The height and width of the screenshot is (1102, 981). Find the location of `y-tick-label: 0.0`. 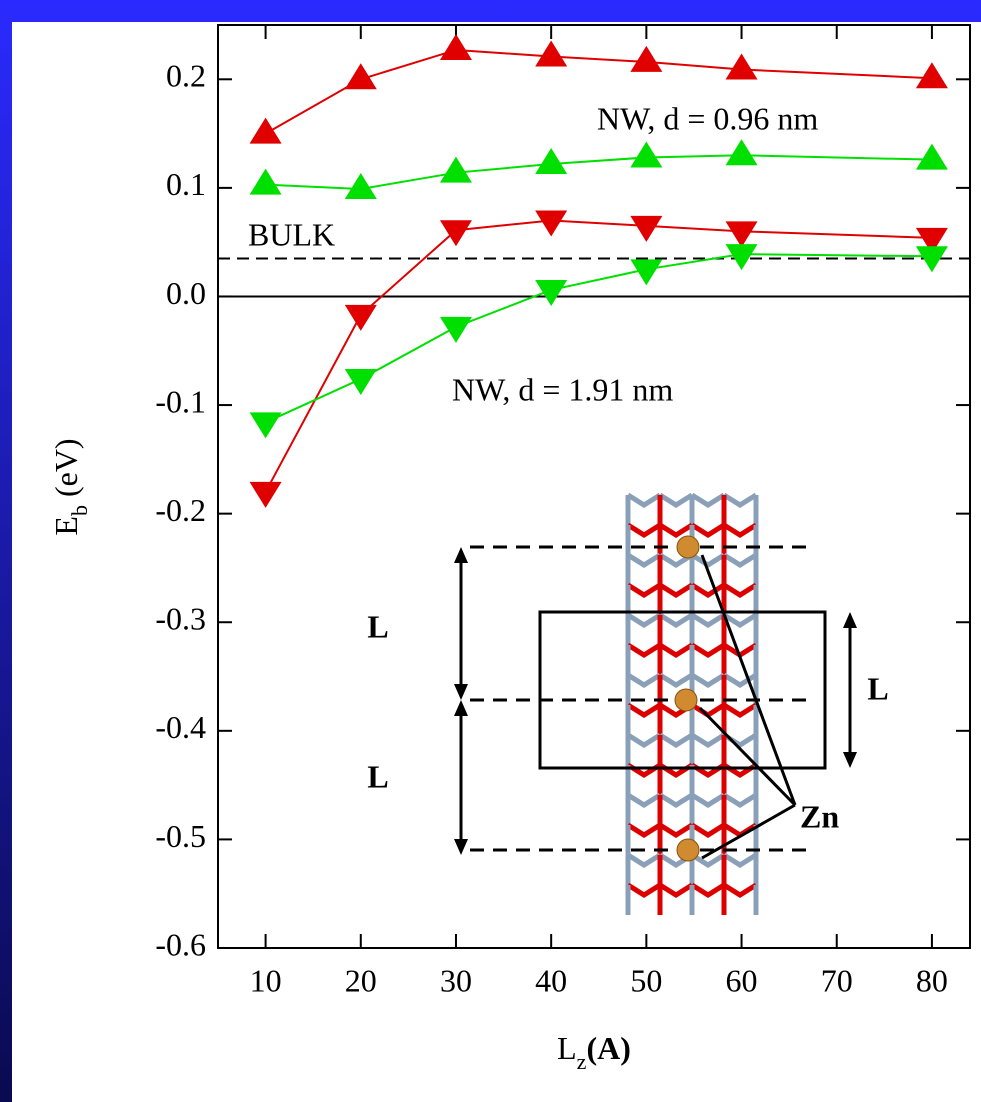

y-tick-label: 0.0 is located at coordinates (186, 293).